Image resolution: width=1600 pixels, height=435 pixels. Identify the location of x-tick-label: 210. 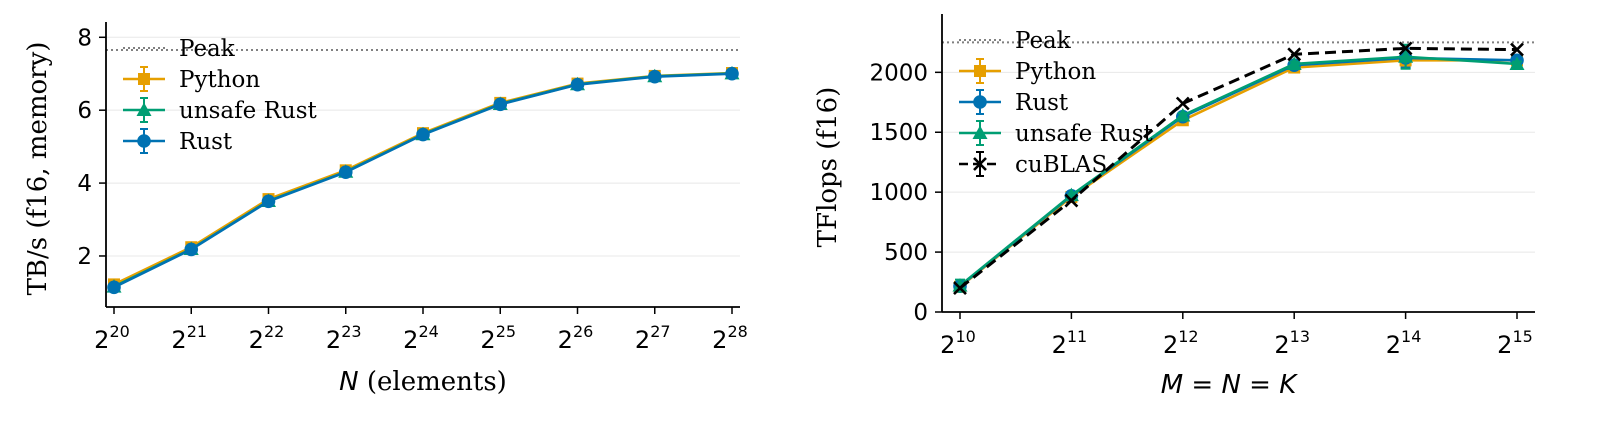
(958, 343).